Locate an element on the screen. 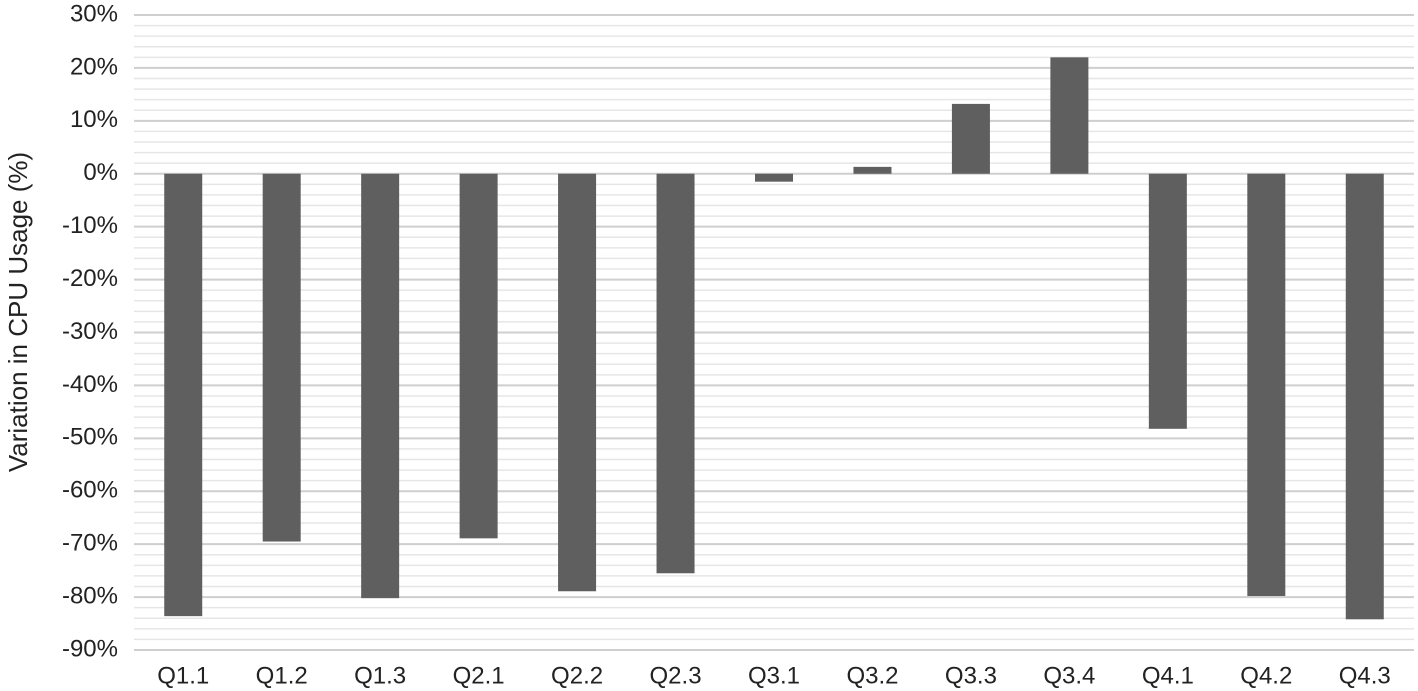 The height and width of the screenshot is (691, 1418). y-tick-label: -70% is located at coordinates (90, 543).